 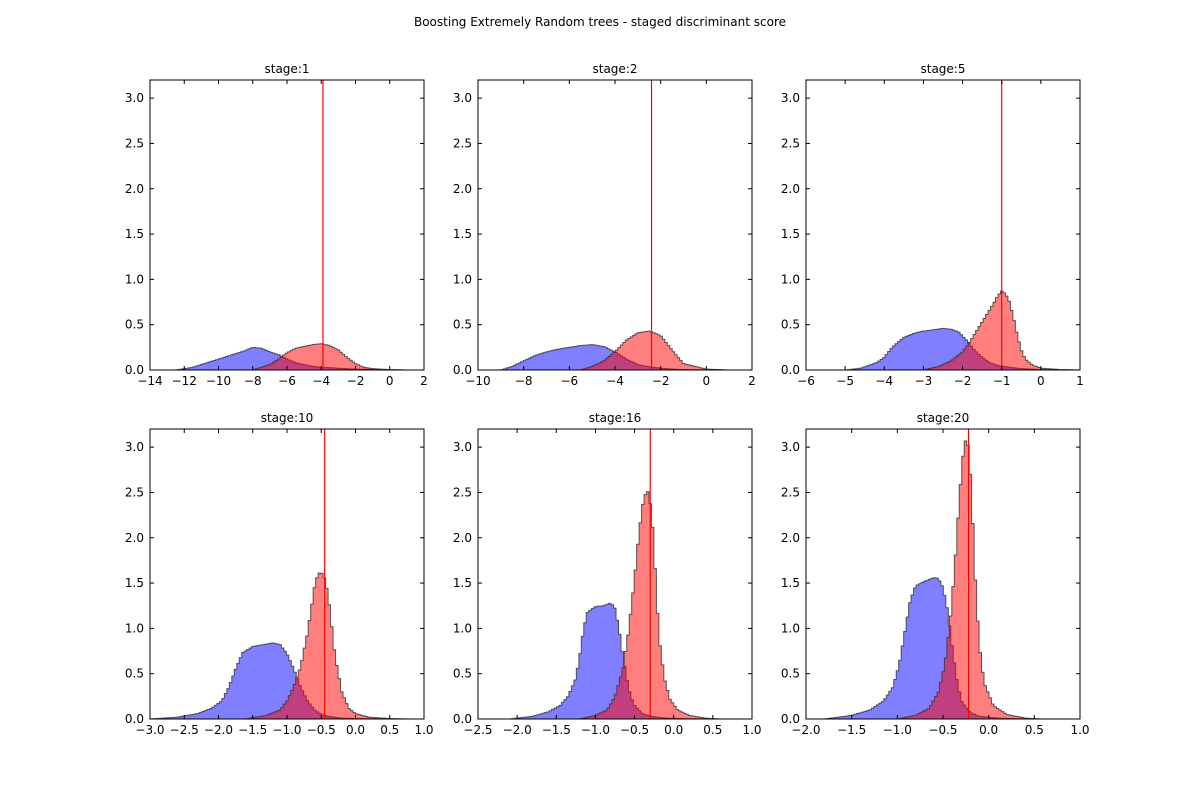 I want to click on subplot-title: stage:20, so click(x=943, y=418).